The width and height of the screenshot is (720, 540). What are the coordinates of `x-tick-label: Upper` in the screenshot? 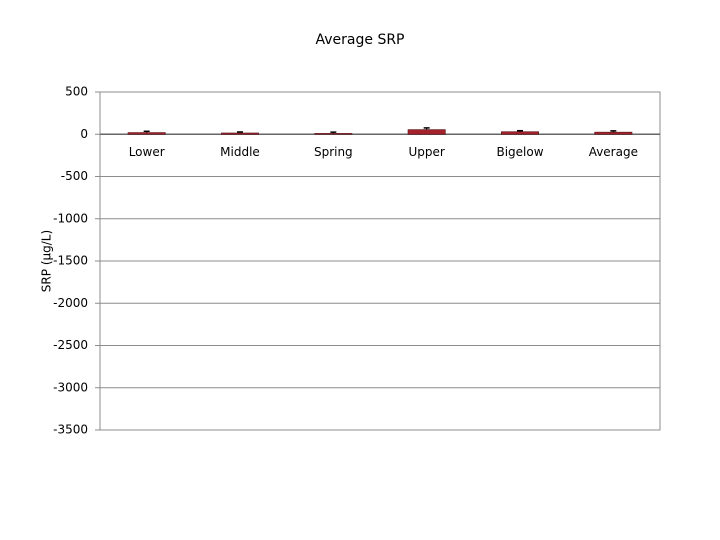 It's located at (426, 152).